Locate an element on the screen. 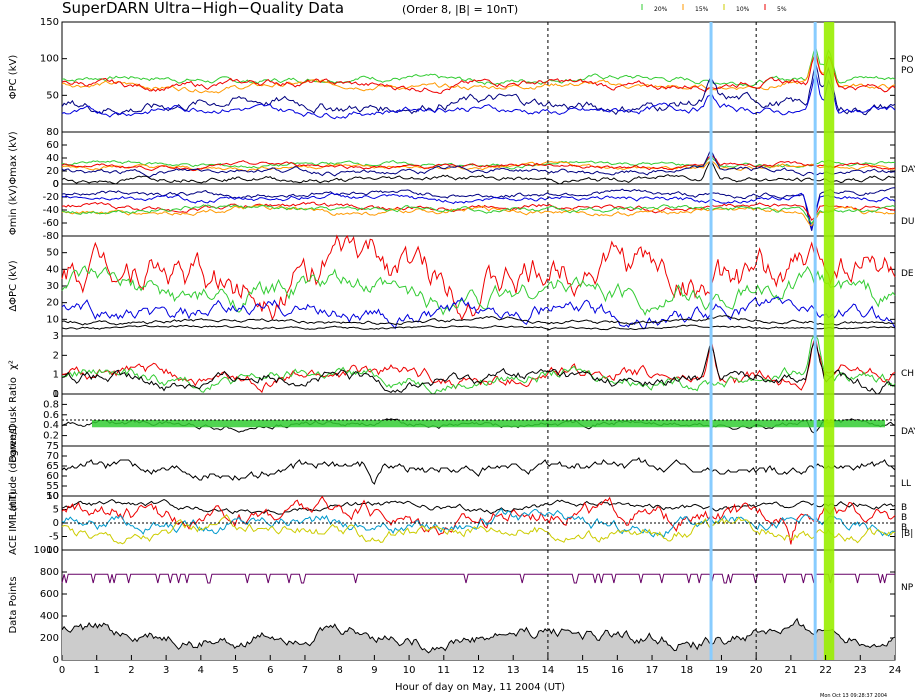  y-tick-label: 60 is located at coordinates (52, 145).